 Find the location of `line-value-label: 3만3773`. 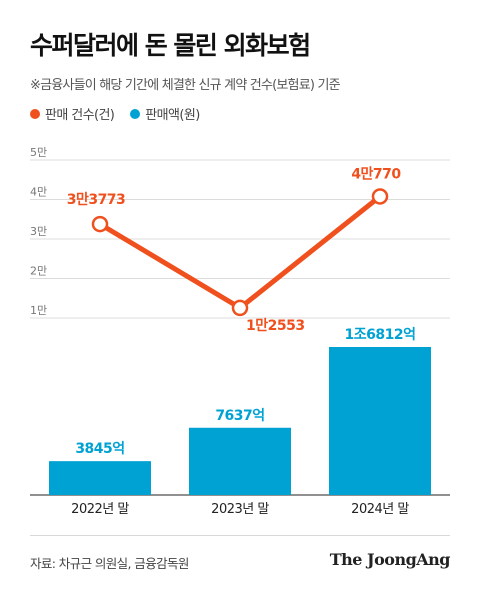

line-value-label: 3만3773 is located at coordinates (96, 200).